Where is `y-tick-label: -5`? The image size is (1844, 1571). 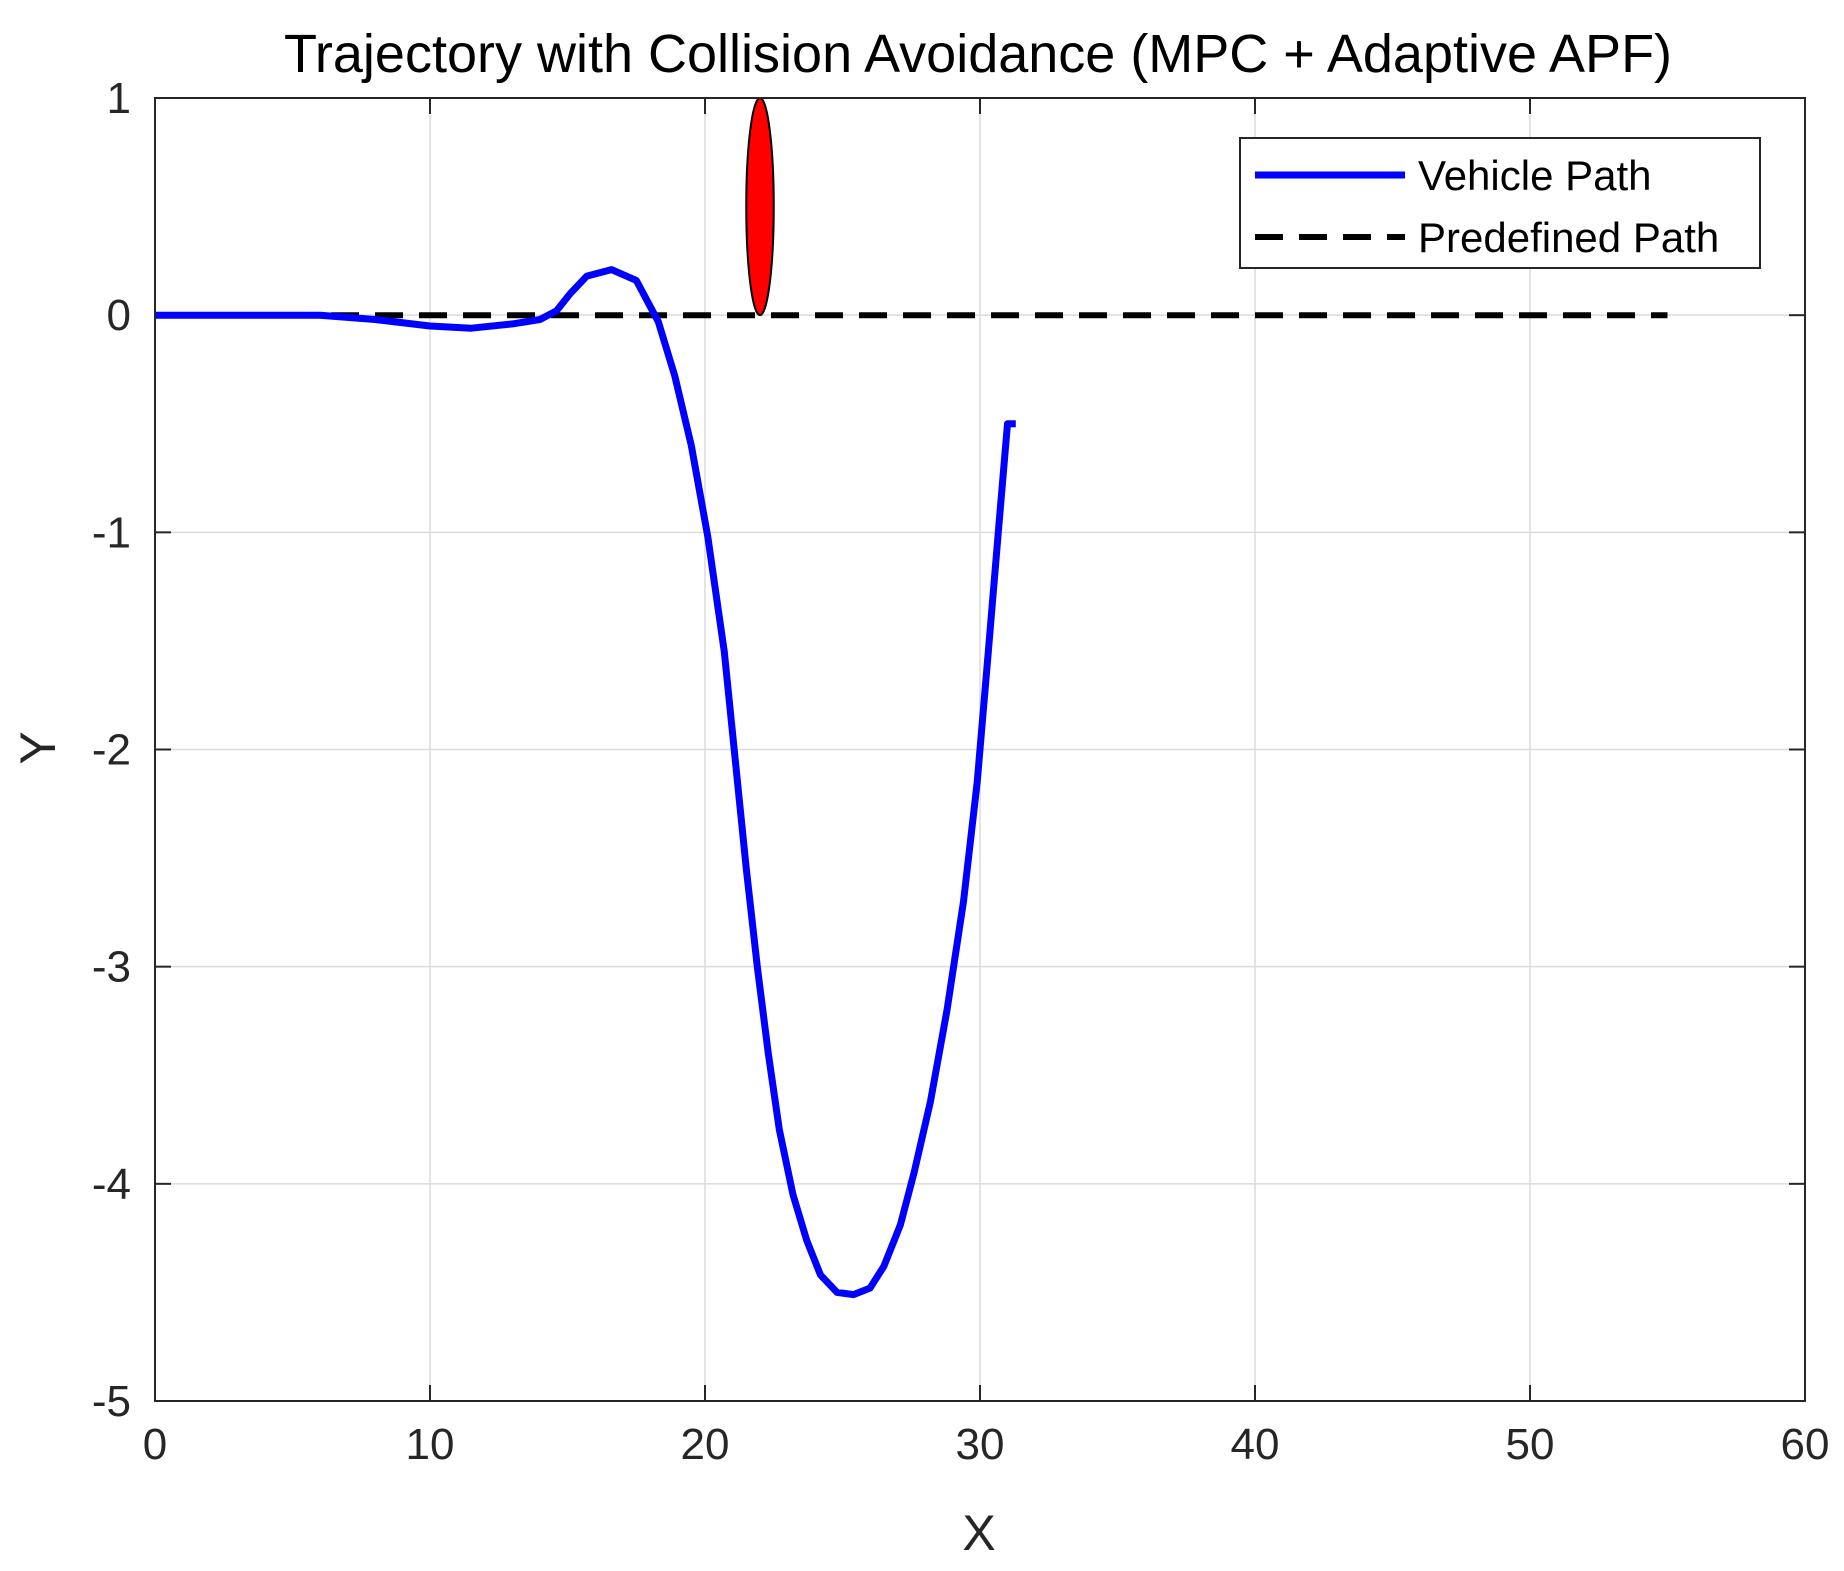 y-tick-label: -5 is located at coordinates (111, 1401).